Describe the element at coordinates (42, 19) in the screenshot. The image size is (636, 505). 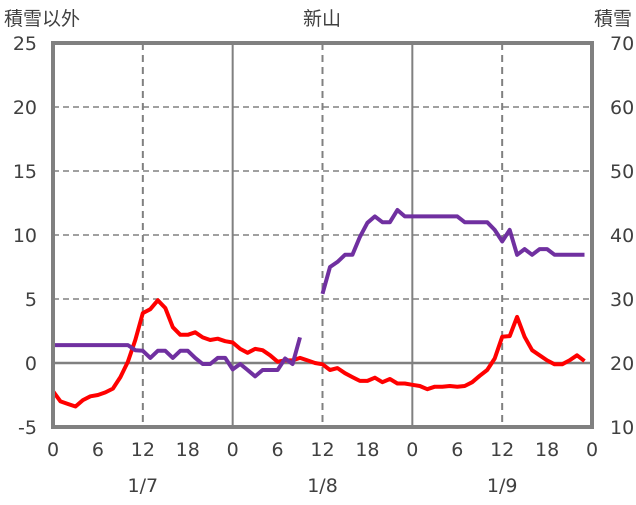
I see `left-axis-label: 積雪以外` at that location.